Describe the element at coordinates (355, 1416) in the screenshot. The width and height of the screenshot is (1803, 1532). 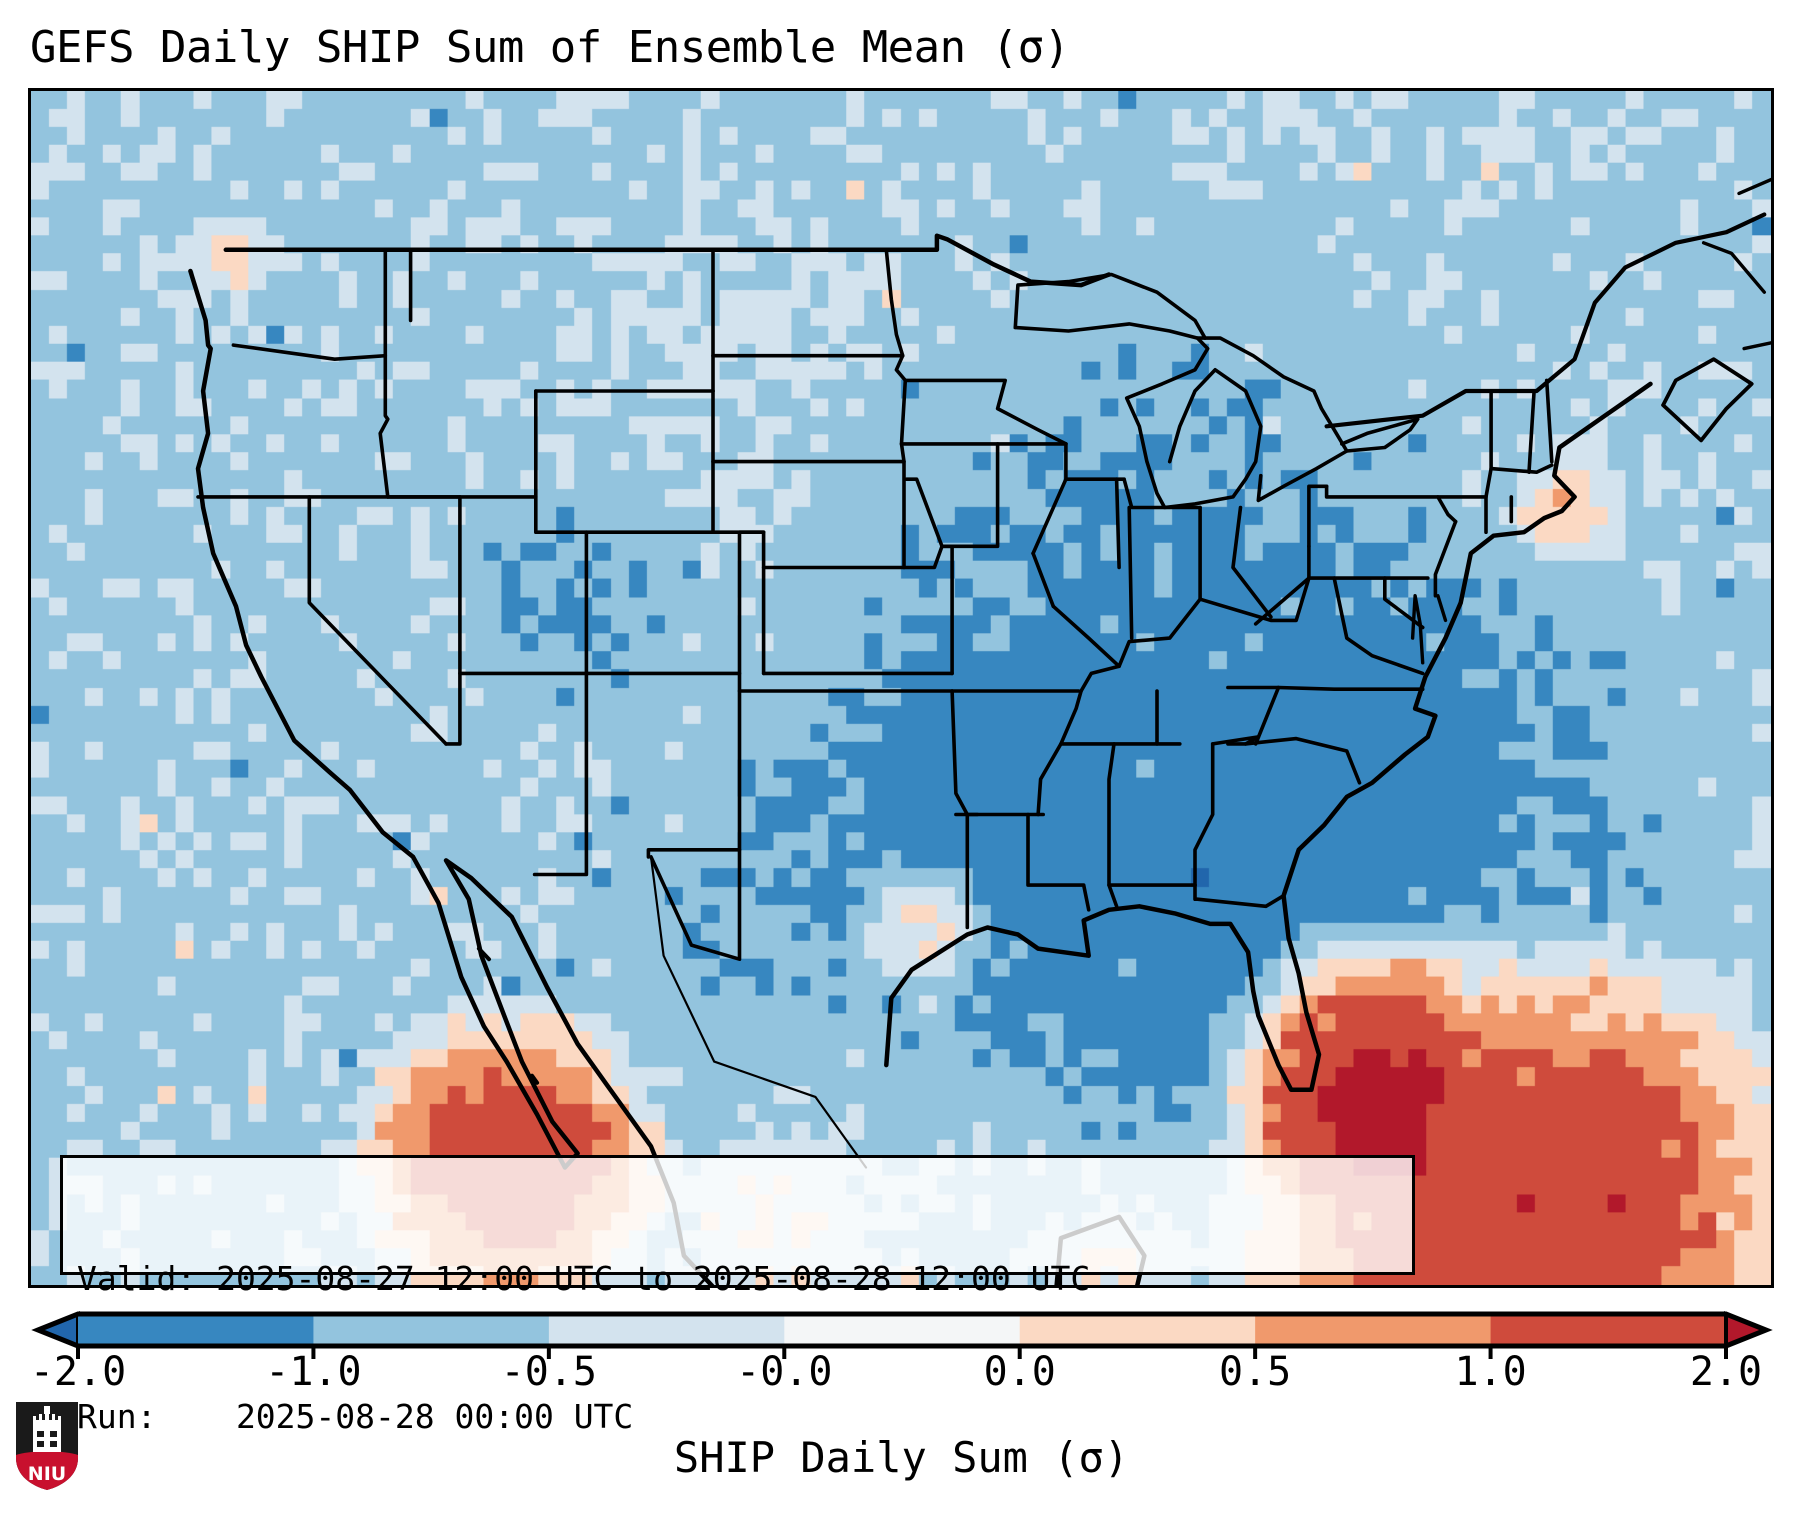
I see `run-time-text: Run: 2025-08-28 00:00 UTC` at that location.